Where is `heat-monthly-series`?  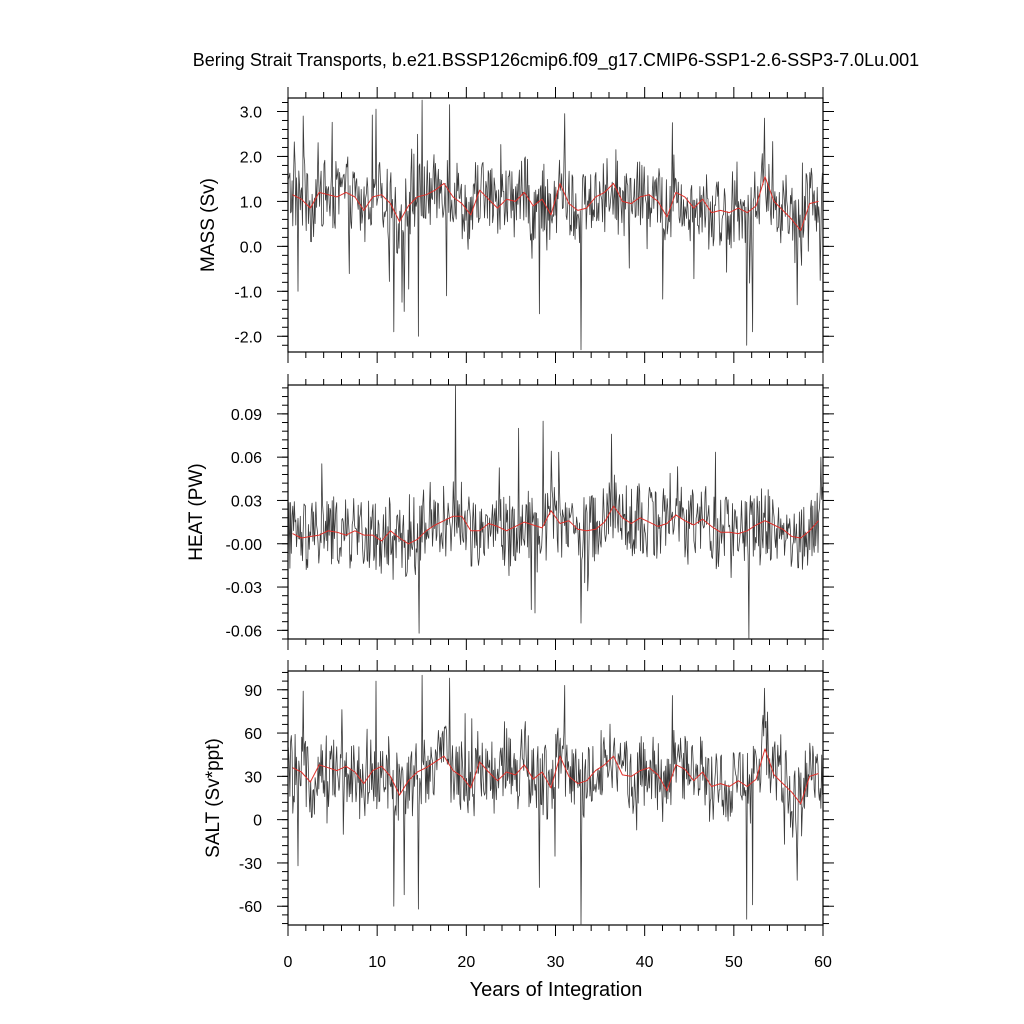
heat-monthly-series is located at coordinates (555, 512).